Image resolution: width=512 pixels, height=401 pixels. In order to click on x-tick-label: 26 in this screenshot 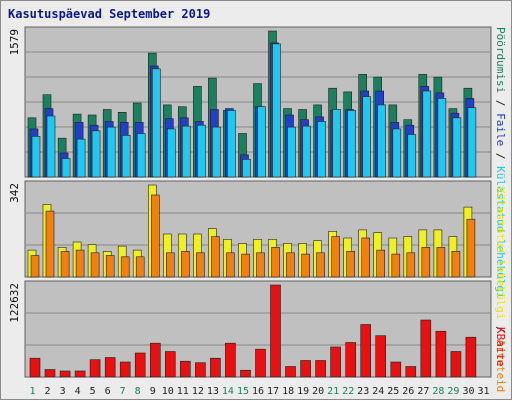, I will do `click(408, 391)`.